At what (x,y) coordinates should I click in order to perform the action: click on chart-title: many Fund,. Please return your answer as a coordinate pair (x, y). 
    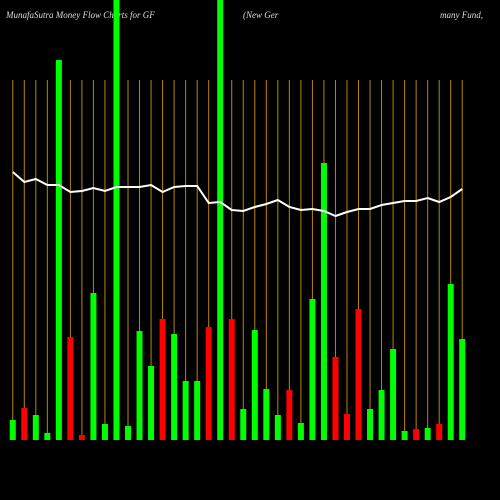
    Looking at the image, I should click on (461, 15).